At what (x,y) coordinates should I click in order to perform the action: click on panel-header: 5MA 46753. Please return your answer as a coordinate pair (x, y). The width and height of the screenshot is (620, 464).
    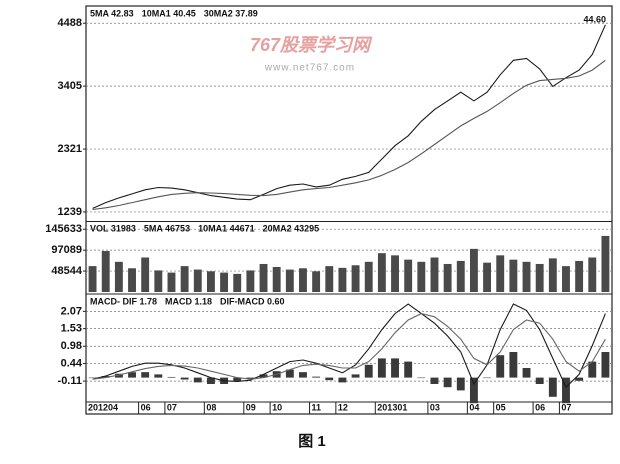
    Looking at the image, I should click on (167, 228).